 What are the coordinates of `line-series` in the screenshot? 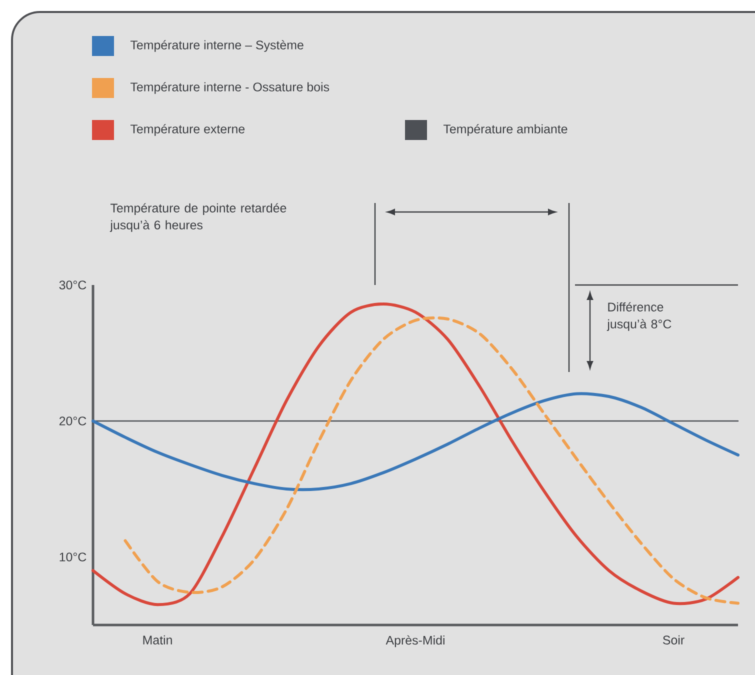 It's located at (416, 442).